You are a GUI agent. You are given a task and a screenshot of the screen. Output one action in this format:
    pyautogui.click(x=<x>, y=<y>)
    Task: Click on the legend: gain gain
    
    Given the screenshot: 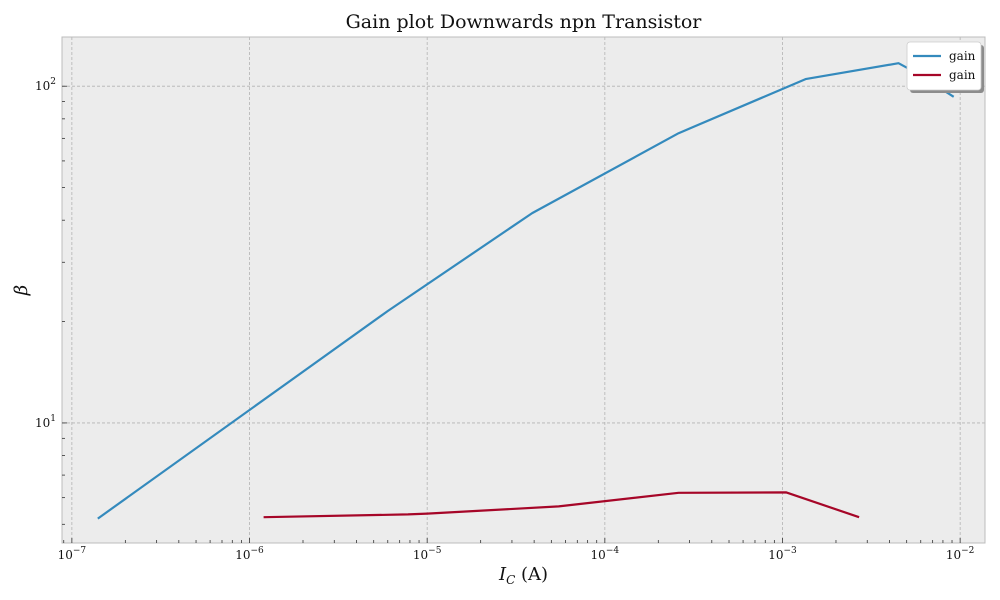 What is the action you would take?
    pyautogui.click(x=945, y=67)
    